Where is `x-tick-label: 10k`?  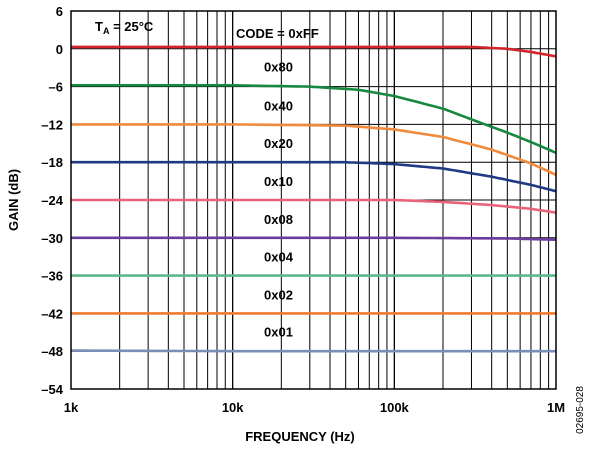 x-tick-label: 10k is located at coordinates (233, 407).